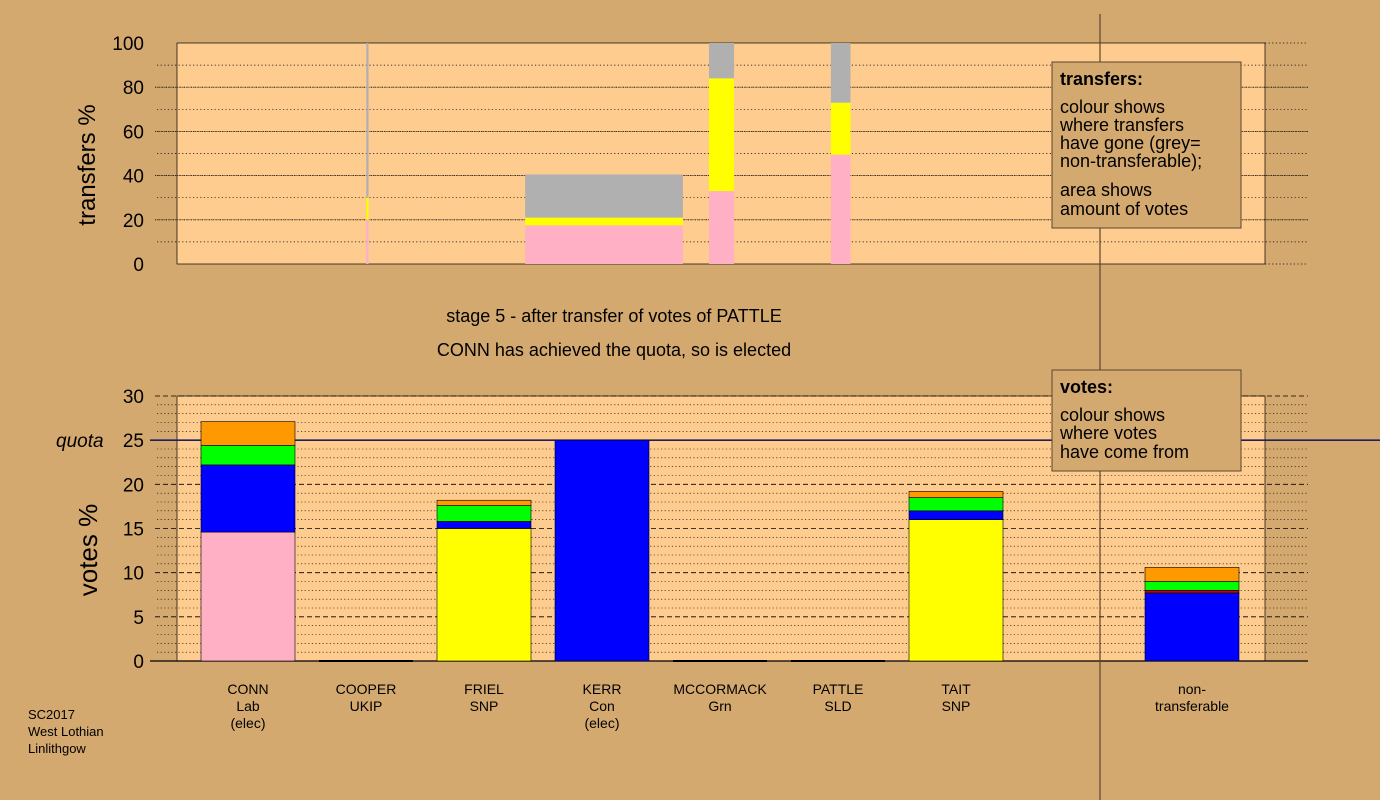 This screenshot has height=800, width=1380. I want to click on votes-legend-line: have come from, so click(1124, 452).